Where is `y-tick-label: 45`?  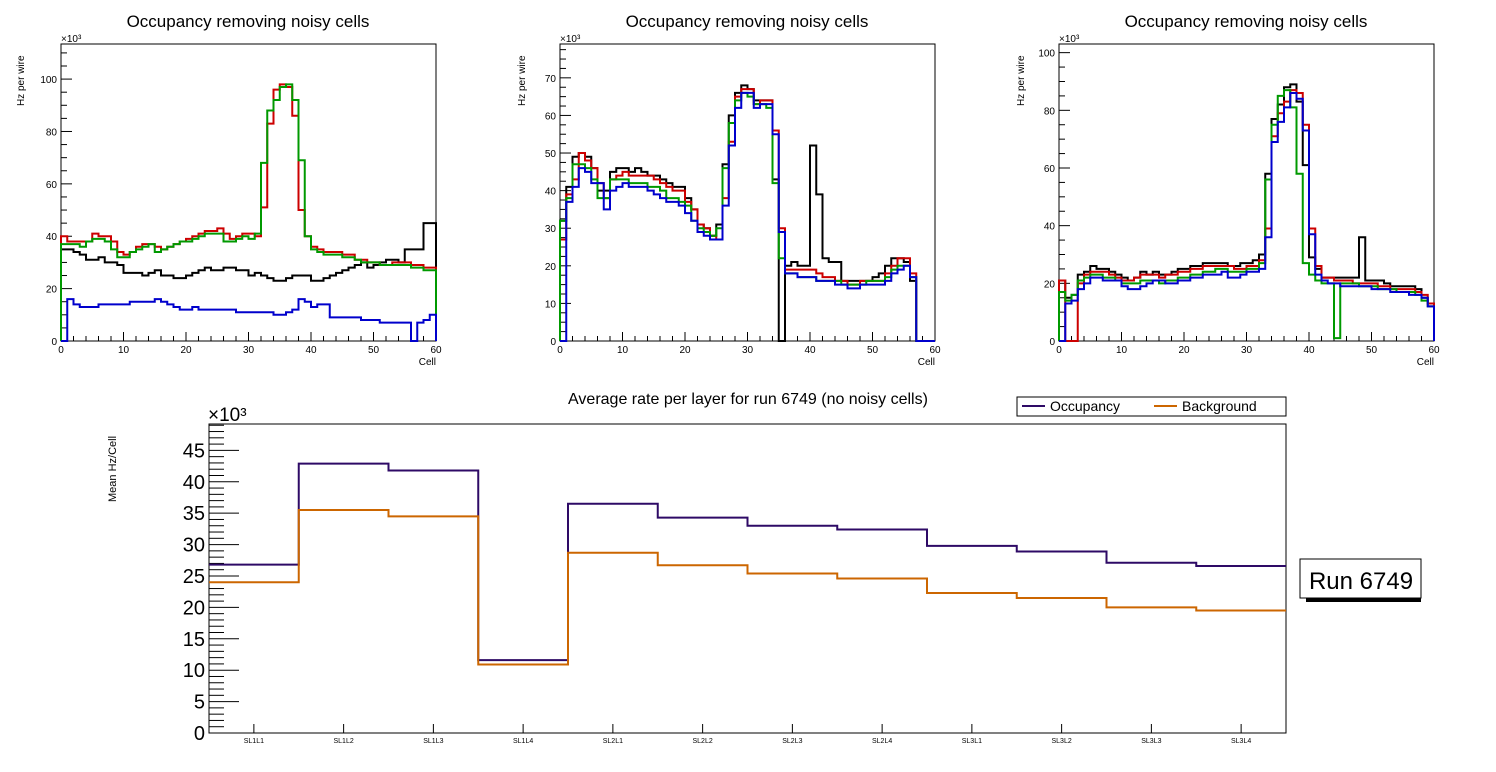
y-tick-label: 45 is located at coordinates (194, 451).